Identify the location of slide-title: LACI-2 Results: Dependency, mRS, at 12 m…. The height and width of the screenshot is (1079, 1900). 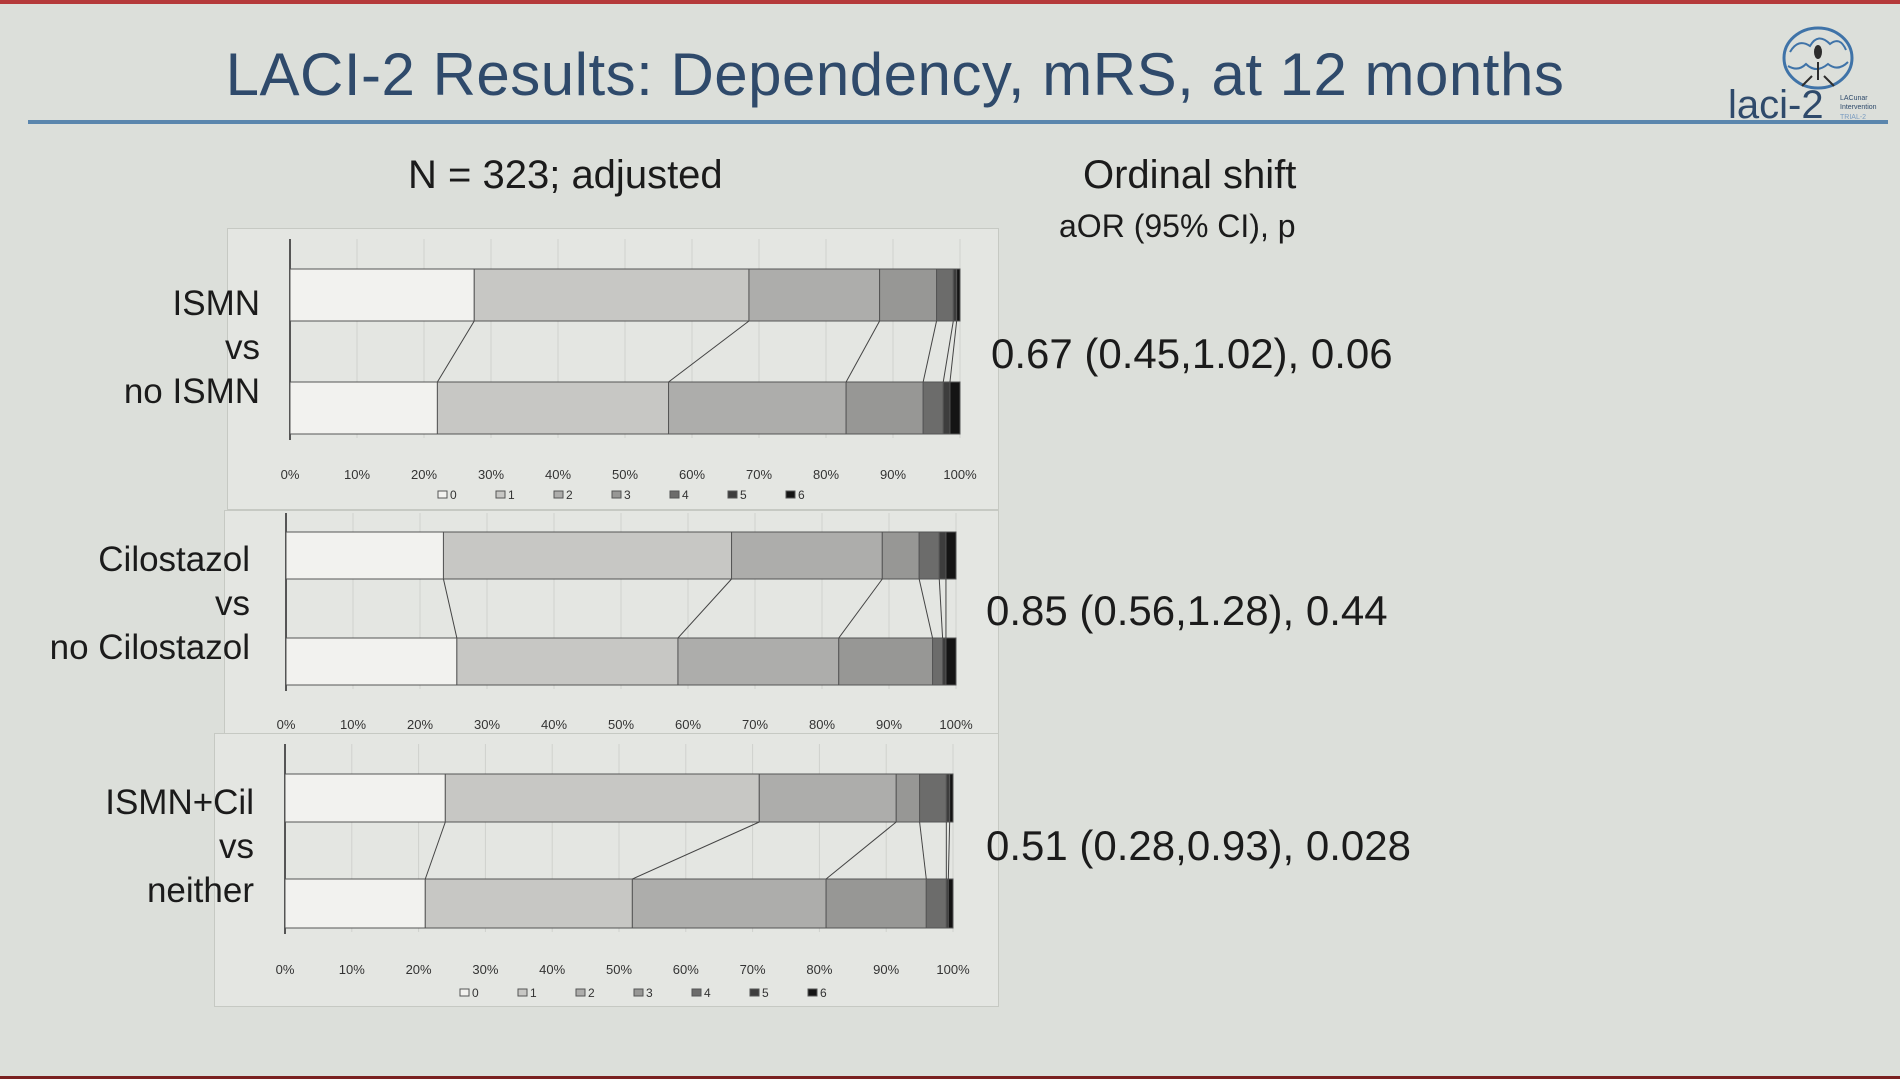
(895, 74).